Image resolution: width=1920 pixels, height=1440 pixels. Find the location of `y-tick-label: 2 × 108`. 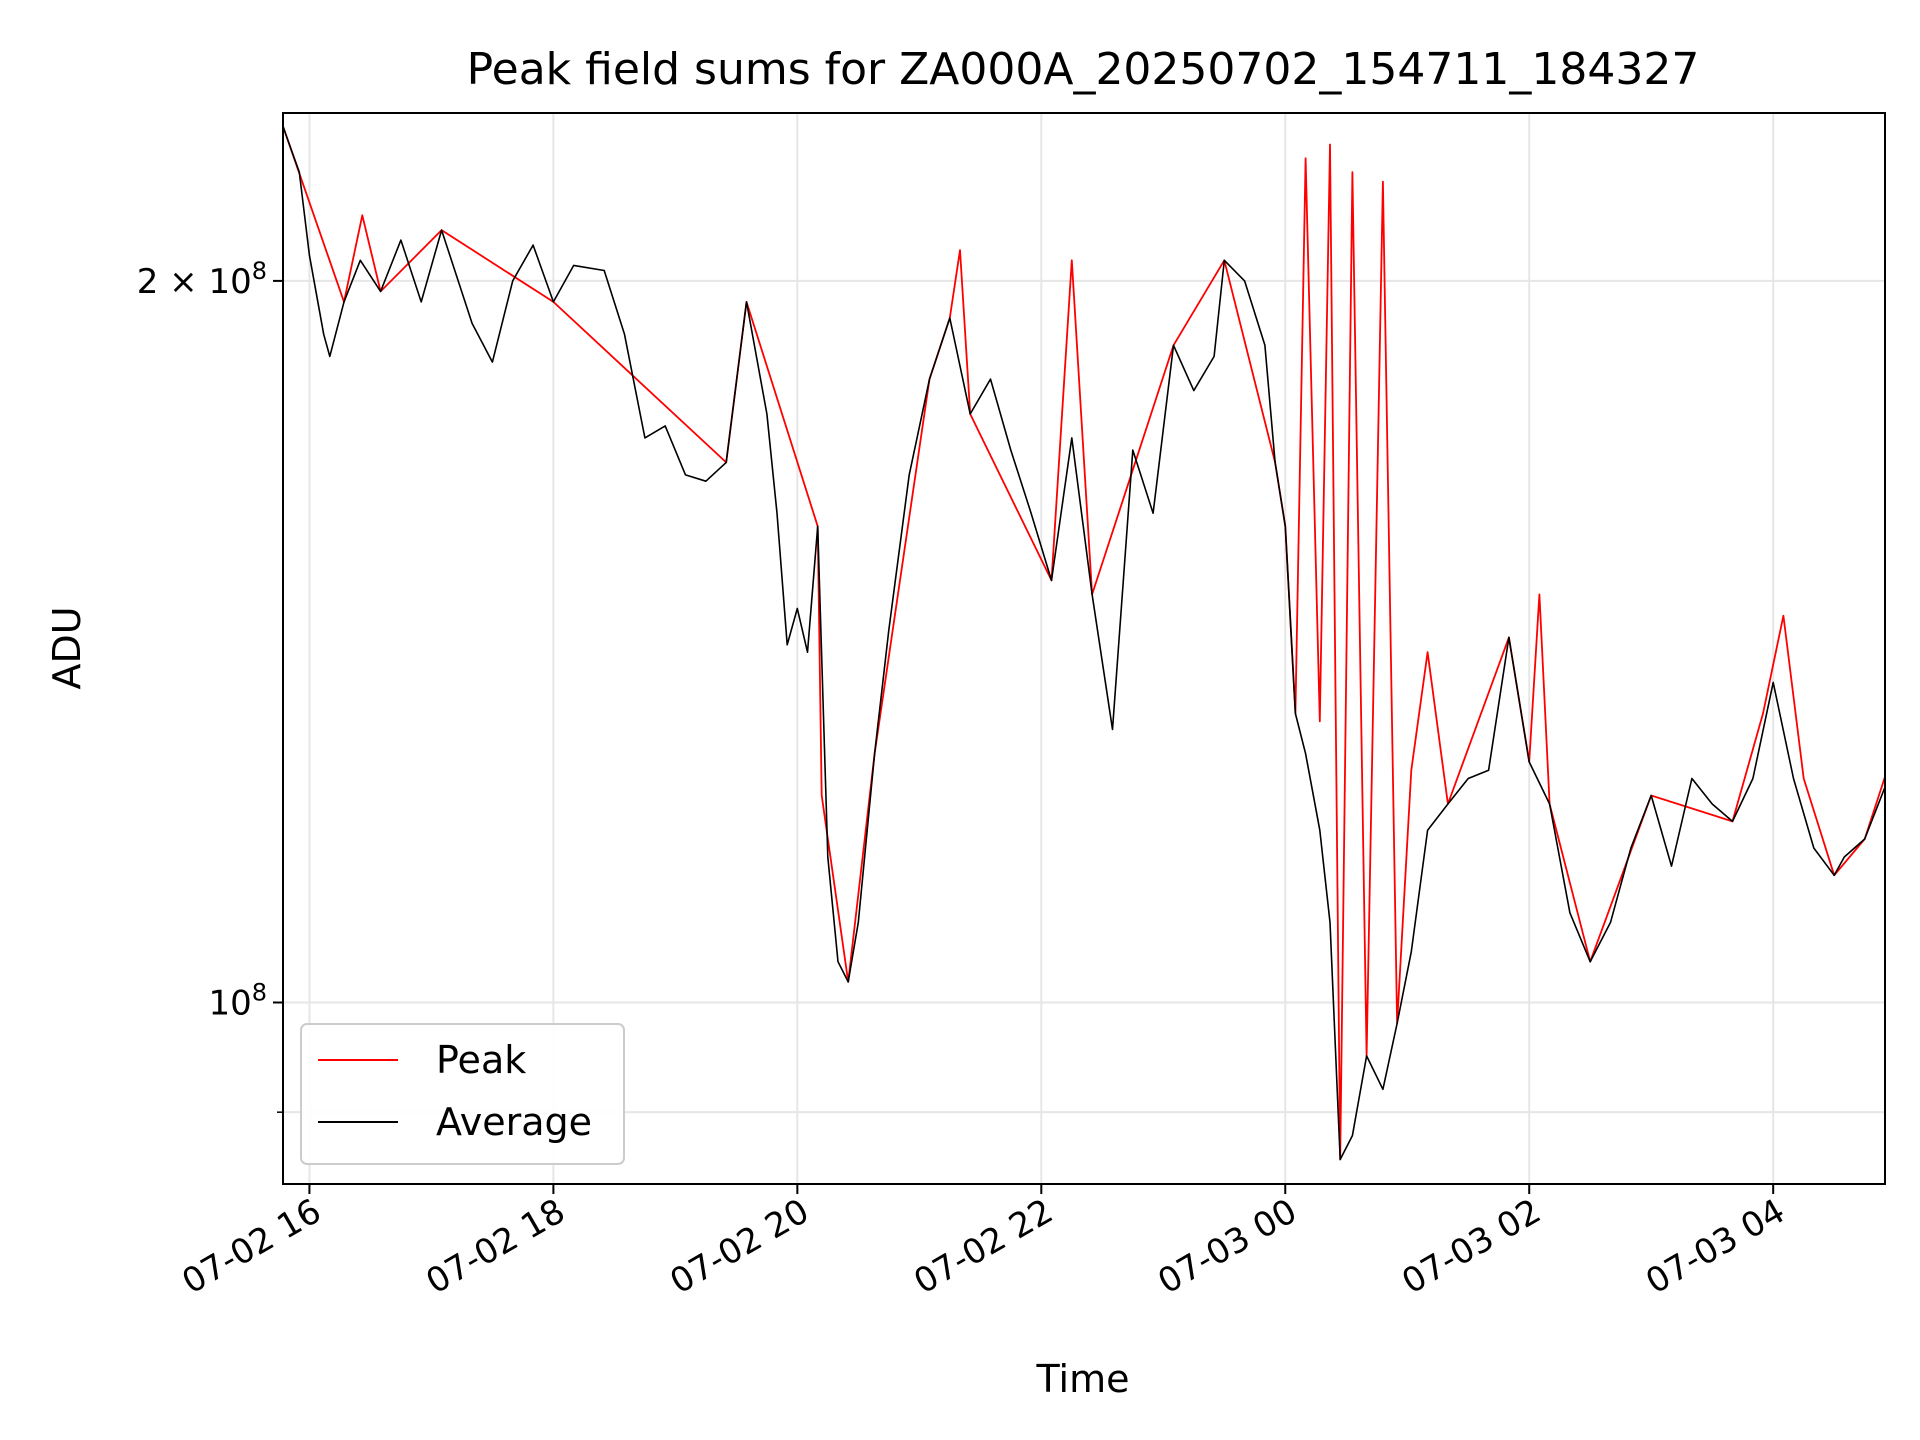

y-tick-label: 2 × 108 is located at coordinates (202, 279).